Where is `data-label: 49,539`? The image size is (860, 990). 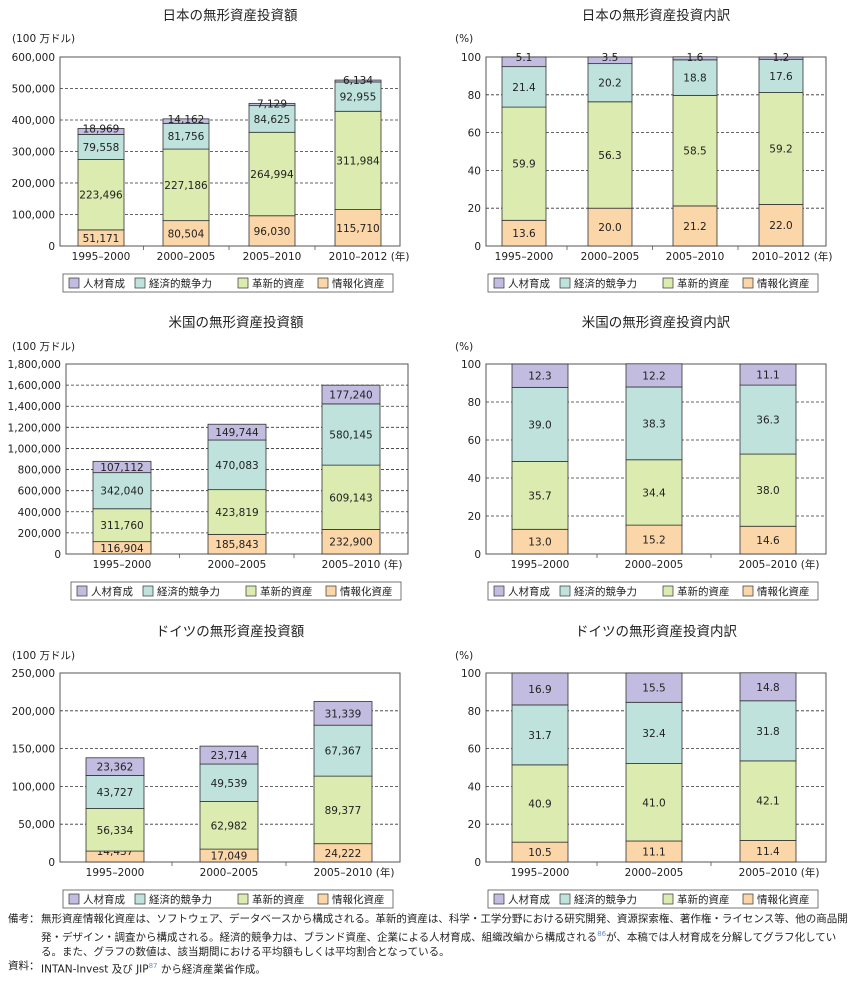 data-label: 49,539 is located at coordinates (229, 784).